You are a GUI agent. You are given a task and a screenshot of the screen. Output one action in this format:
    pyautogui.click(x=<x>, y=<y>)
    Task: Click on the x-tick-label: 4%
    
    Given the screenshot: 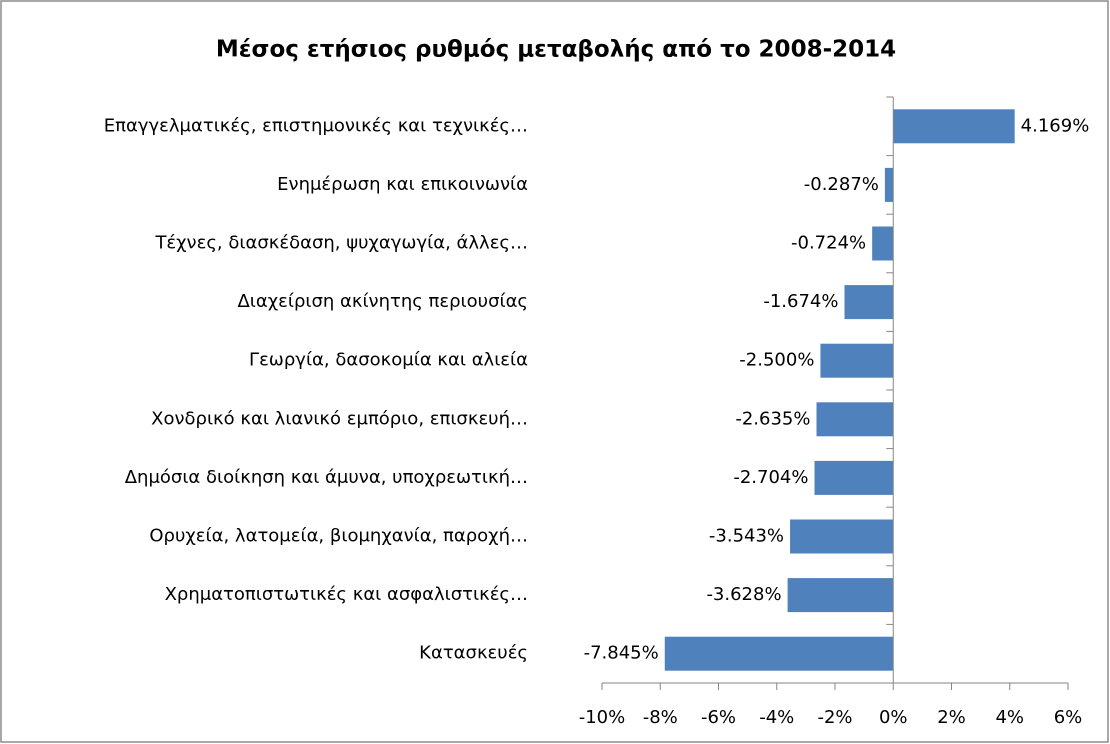 What is the action you would take?
    pyautogui.click(x=1009, y=717)
    